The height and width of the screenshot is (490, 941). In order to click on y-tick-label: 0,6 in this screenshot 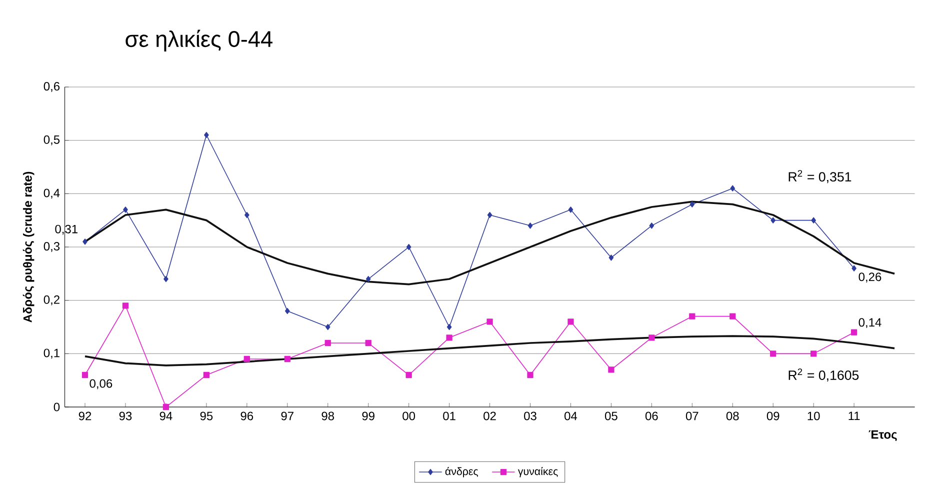, I will do `click(52, 87)`.